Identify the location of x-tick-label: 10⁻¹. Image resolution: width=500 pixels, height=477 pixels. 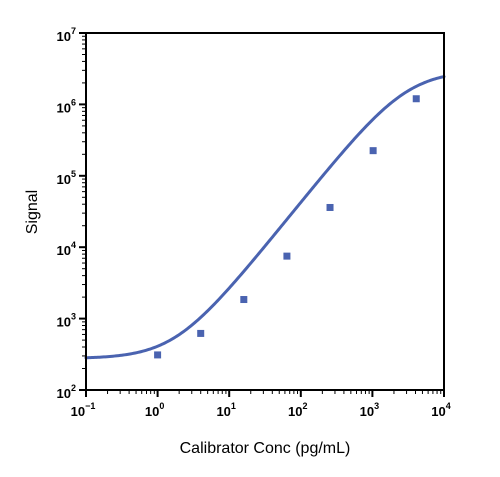
(83, 410).